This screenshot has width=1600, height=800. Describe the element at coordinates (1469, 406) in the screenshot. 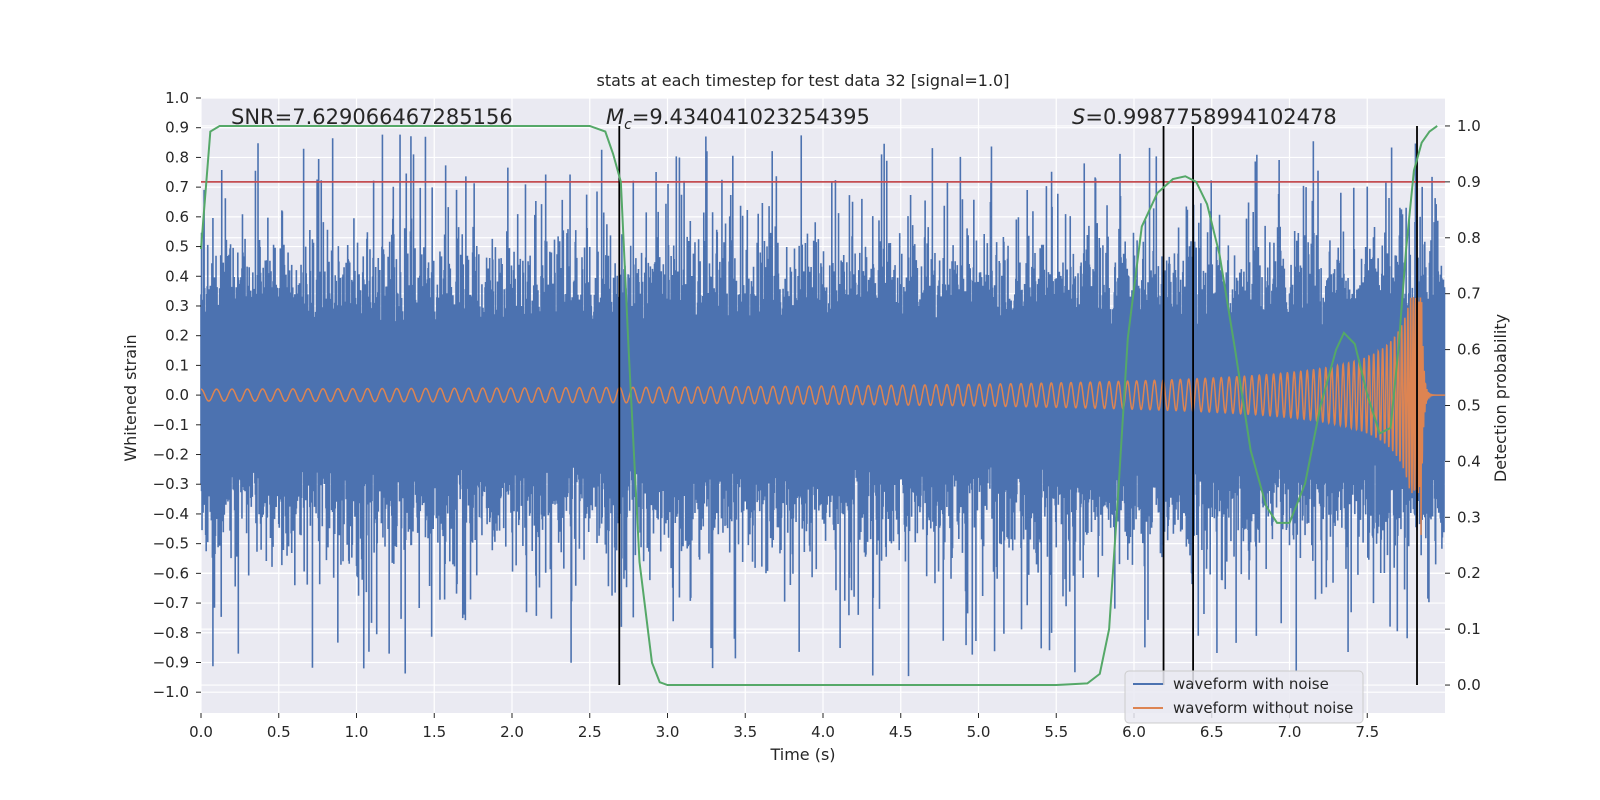

I see `y2-tick-label: 0.5` at that location.